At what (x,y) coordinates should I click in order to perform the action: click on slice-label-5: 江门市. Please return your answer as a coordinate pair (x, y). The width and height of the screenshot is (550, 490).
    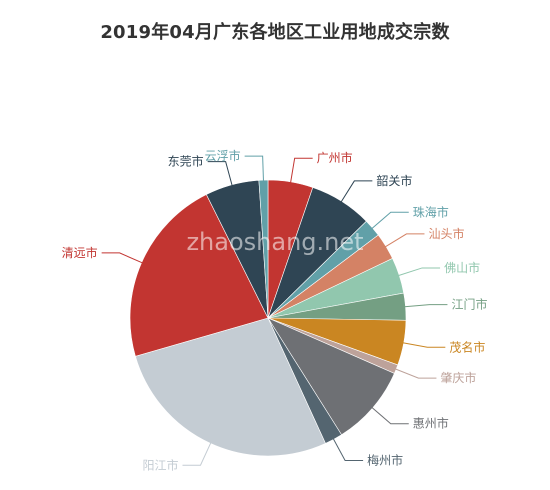
    Looking at the image, I should click on (469, 304).